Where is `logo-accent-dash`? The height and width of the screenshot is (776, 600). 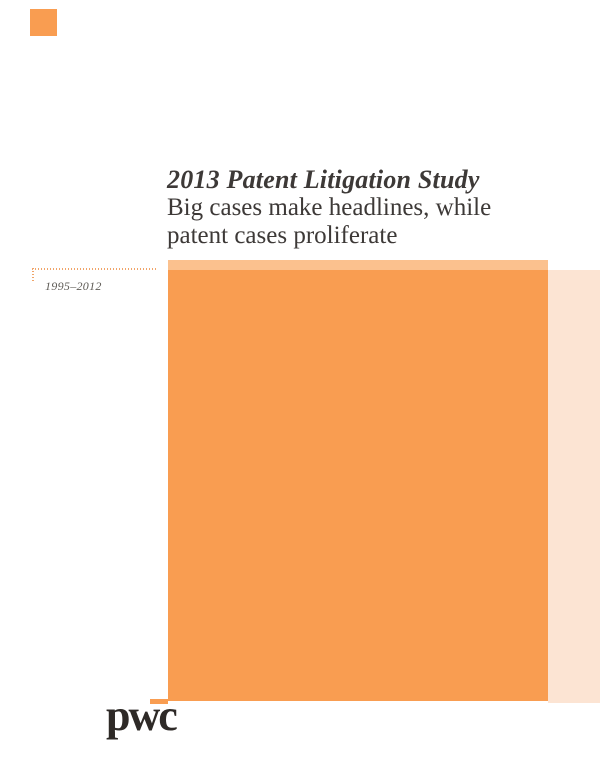
logo-accent-dash is located at coordinates (159, 701).